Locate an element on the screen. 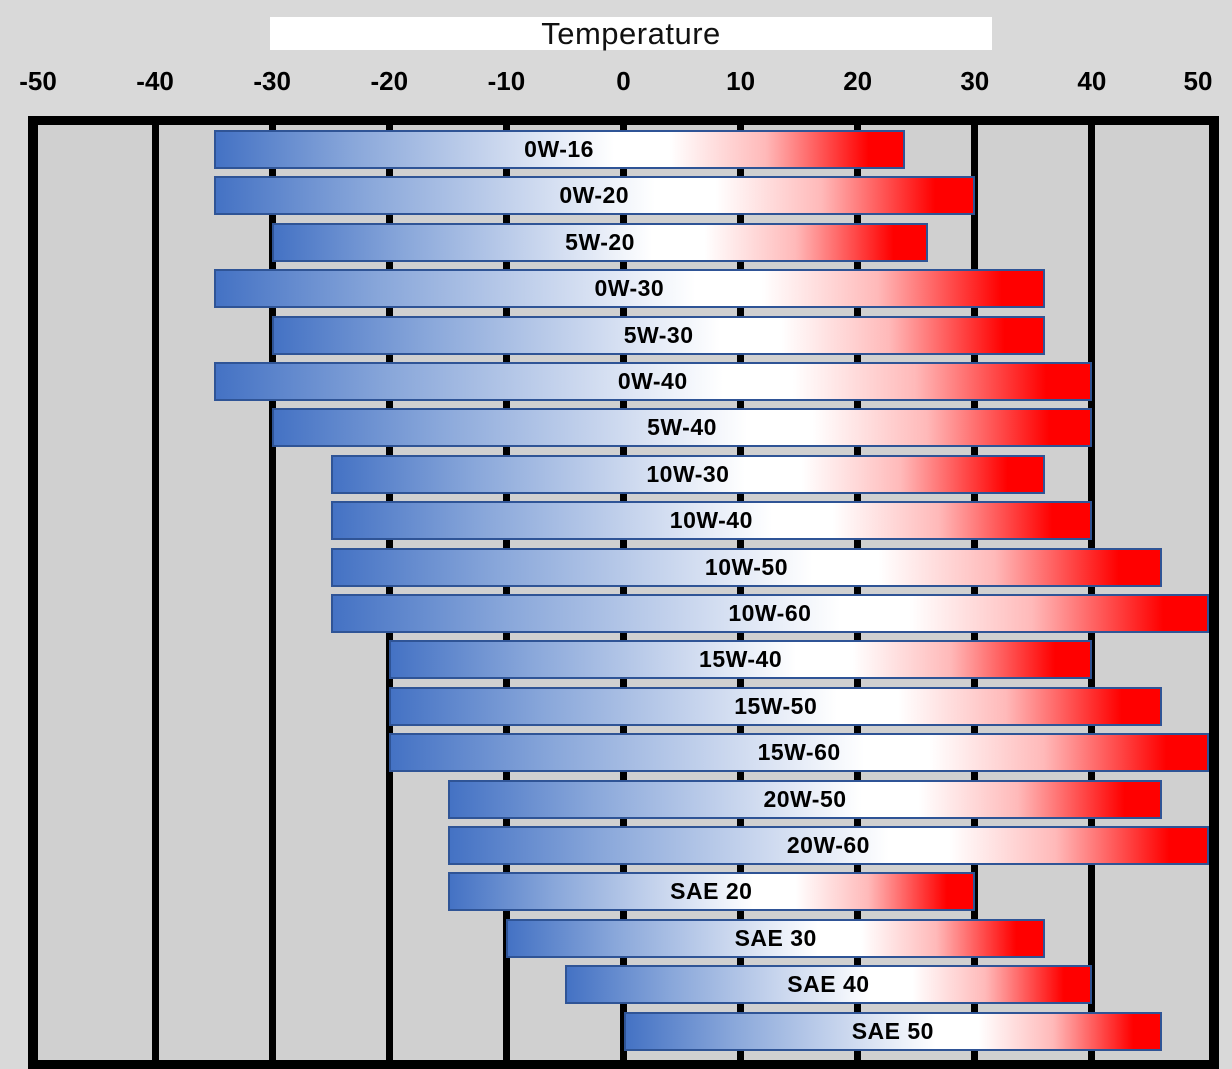 The height and width of the screenshot is (1069, 1232). bar-label: 15W-40 is located at coordinates (741, 659).